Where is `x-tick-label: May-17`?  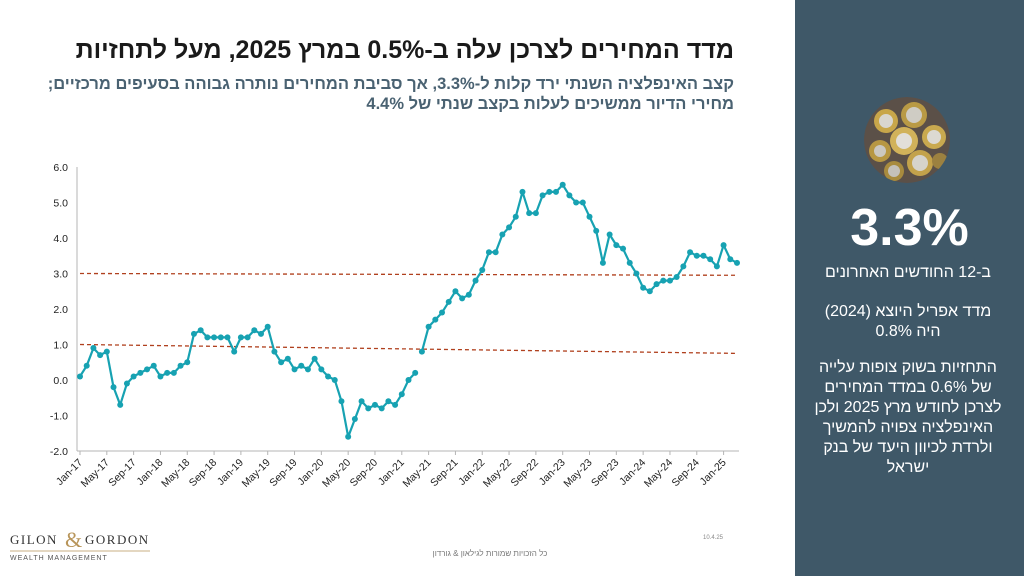
x-tick-label: May-17 is located at coordinates (95, 473).